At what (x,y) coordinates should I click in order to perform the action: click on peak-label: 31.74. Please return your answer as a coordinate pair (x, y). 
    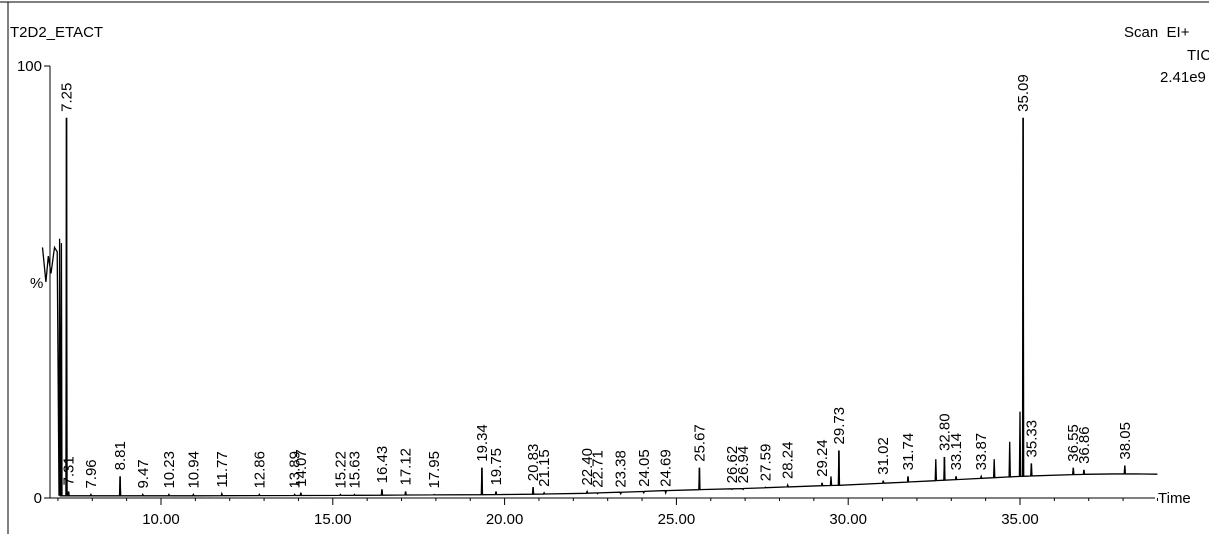
    Looking at the image, I should click on (908, 452).